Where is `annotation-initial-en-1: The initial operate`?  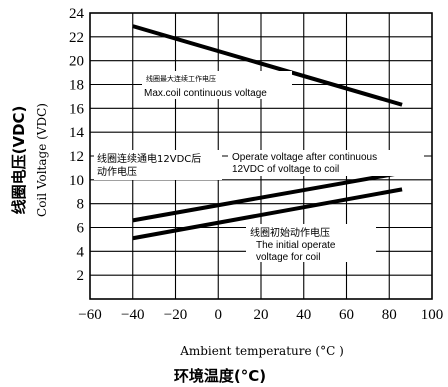 annotation-initial-en-1: The initial operate is located at coordinates (296, 245).